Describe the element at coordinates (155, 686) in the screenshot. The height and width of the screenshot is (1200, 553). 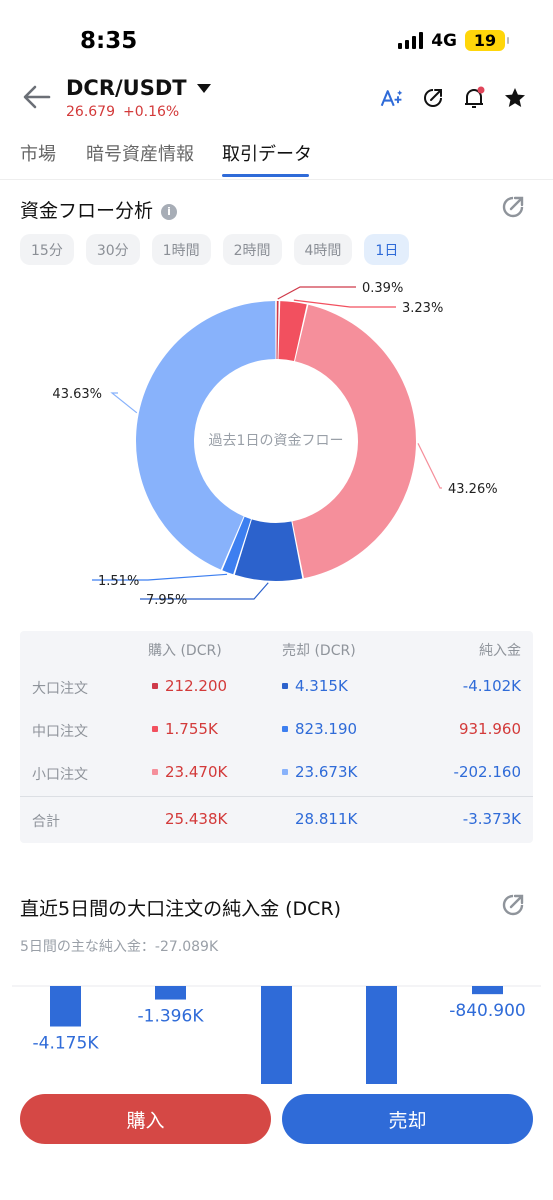
I see `buy-large-marker` at that location.